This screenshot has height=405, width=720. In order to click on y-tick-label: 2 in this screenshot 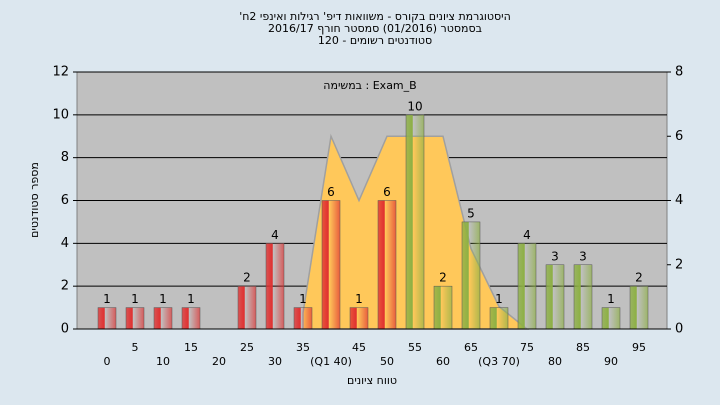, I will do `click(65, 286)`.